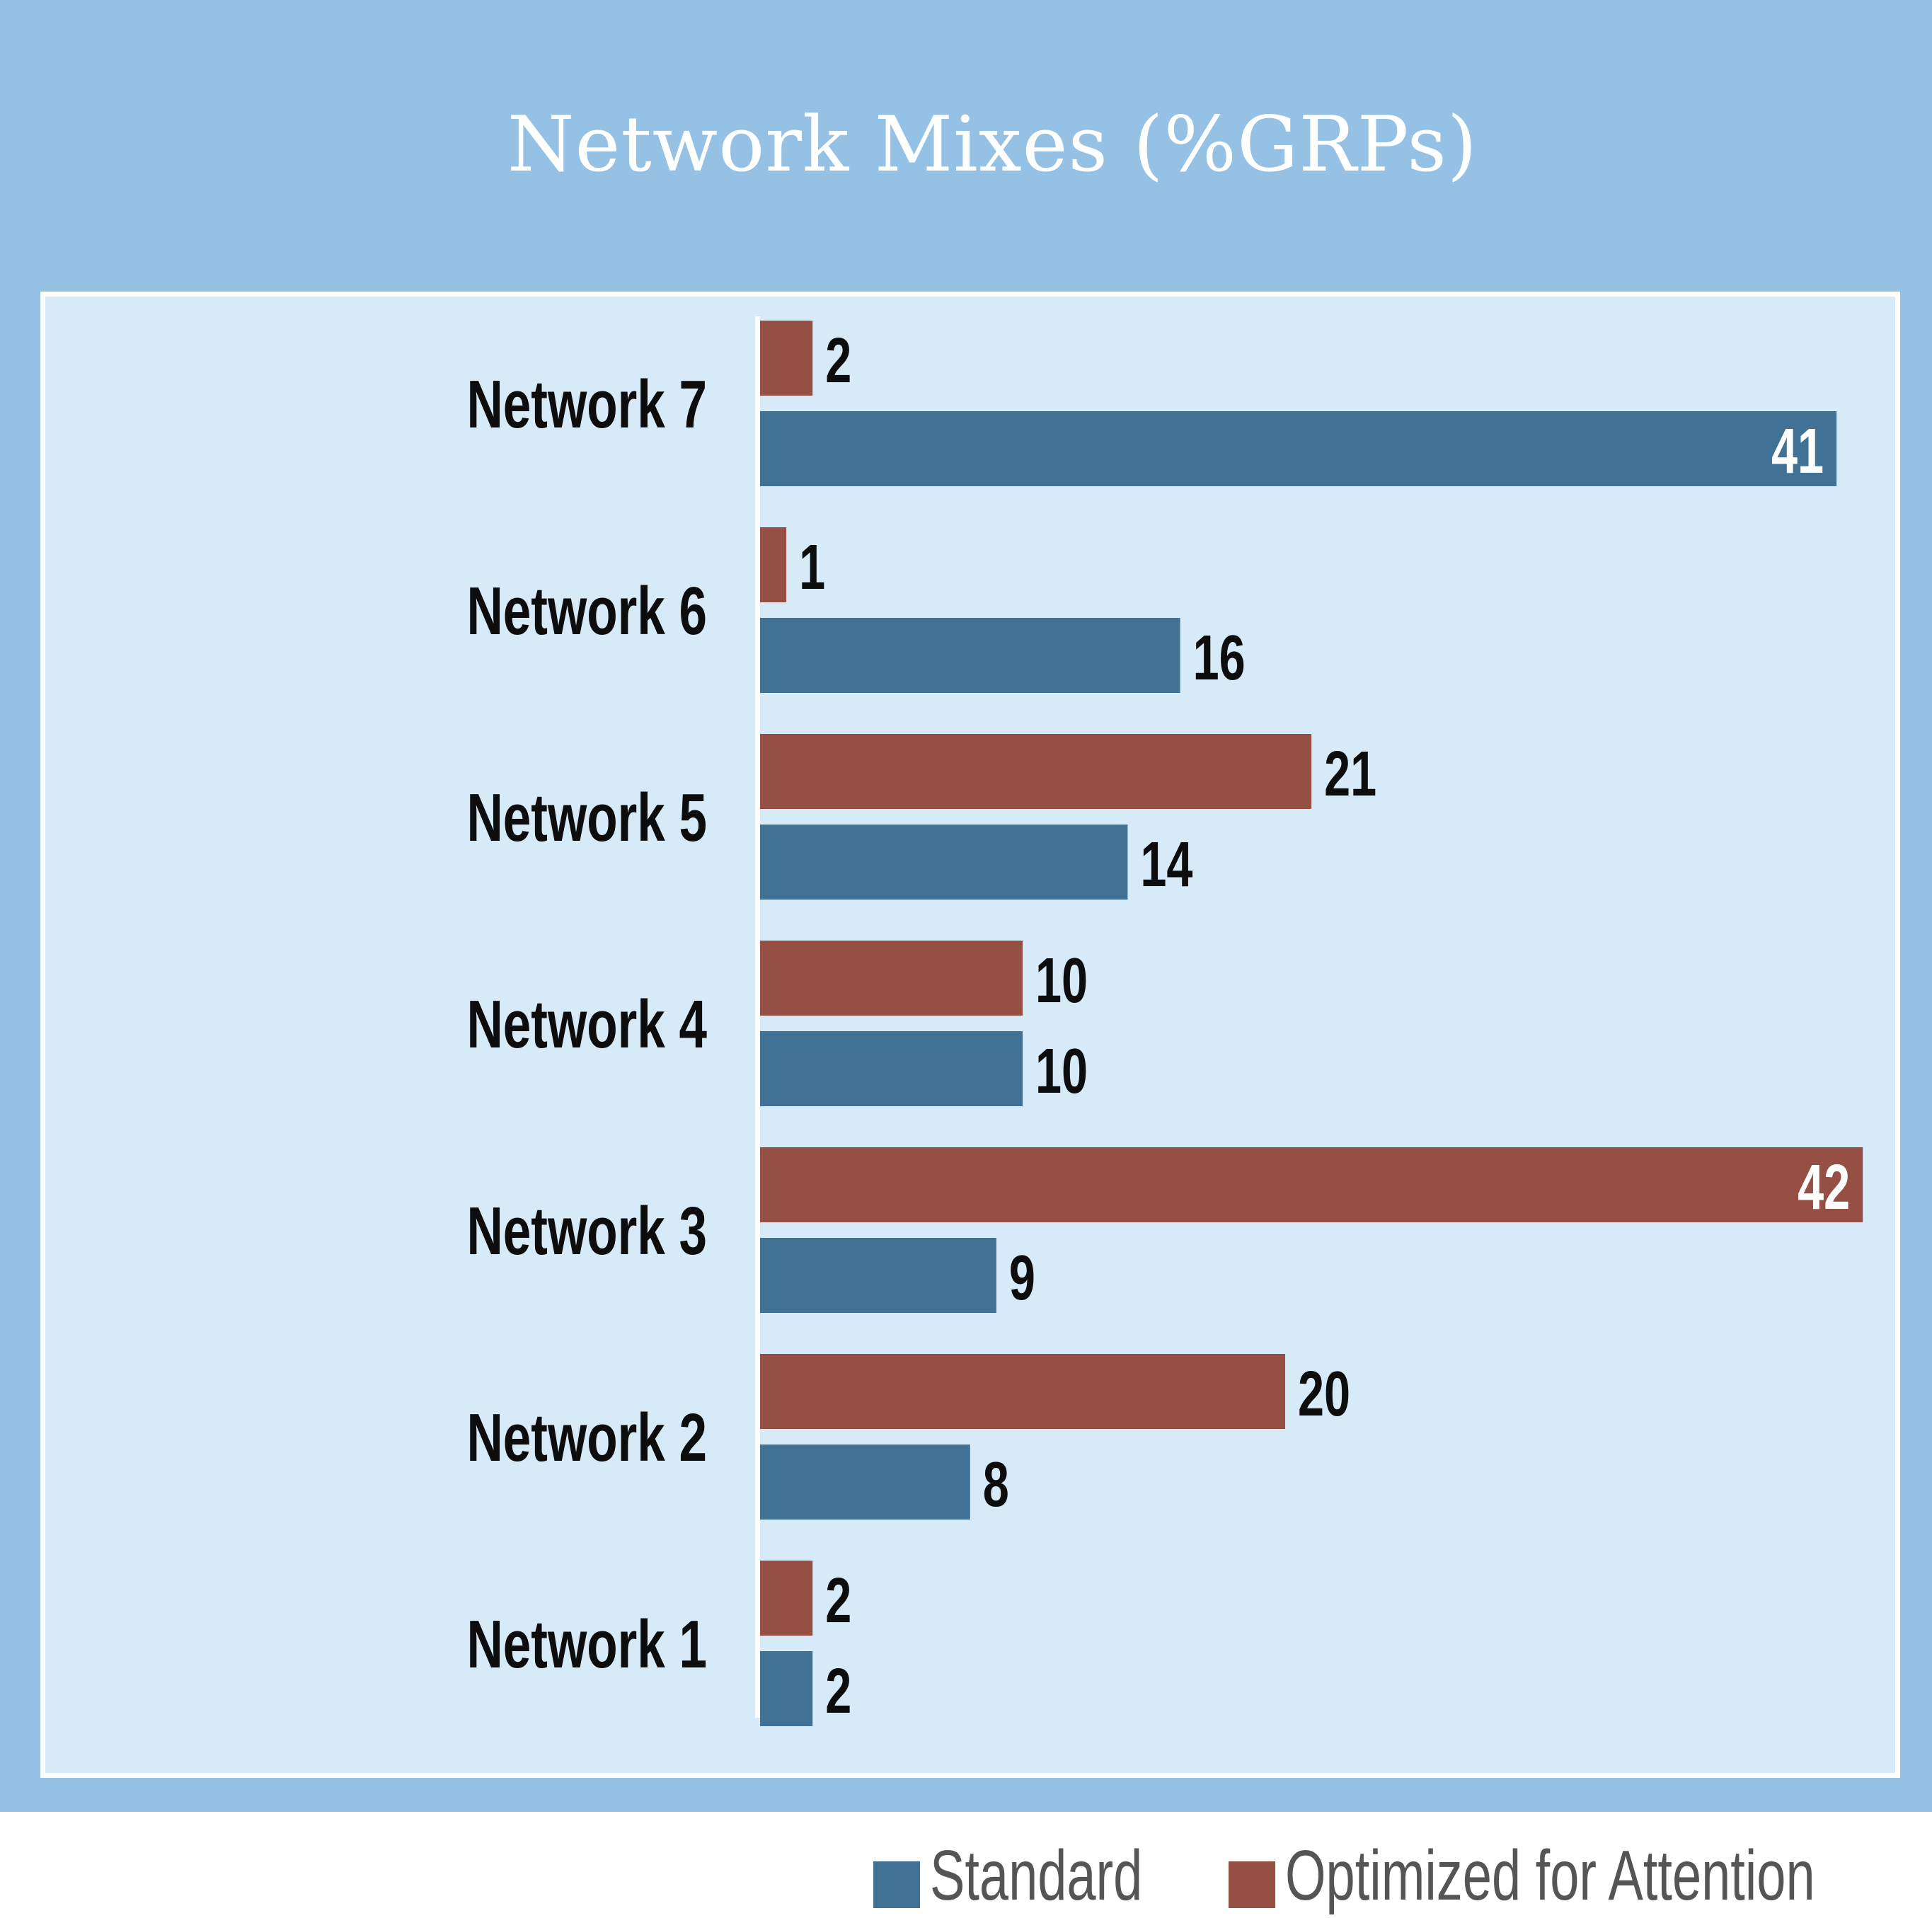 The image size is (1932, 1918). What do you see at coordinates (587, 1644) in the screenshot?
I see `category-label: Network 1` at bounding box center [587, 1644].